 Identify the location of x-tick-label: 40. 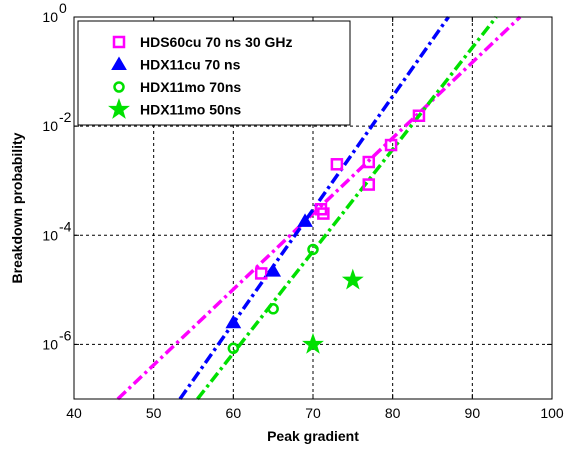
(74, 413).